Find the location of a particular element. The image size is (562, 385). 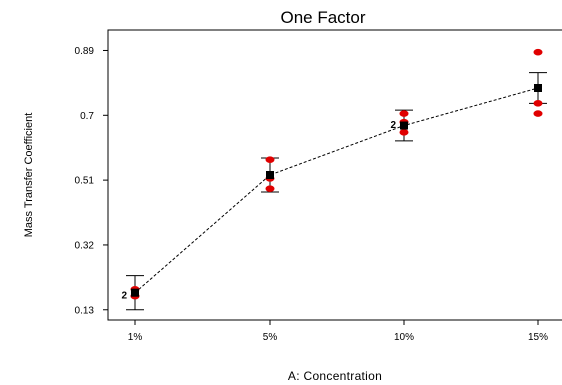

x-axis-label: A: Concentration is located at coordinates (335, 376).